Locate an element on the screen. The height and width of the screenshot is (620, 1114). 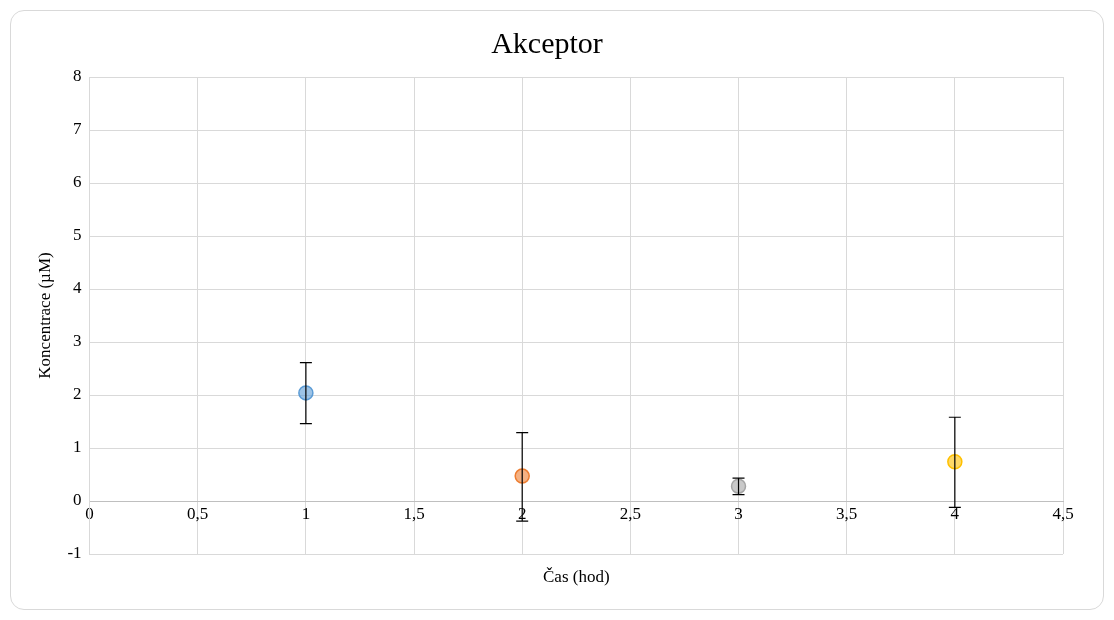
y-tick-label: -1 is located at coordinates (74, 553).